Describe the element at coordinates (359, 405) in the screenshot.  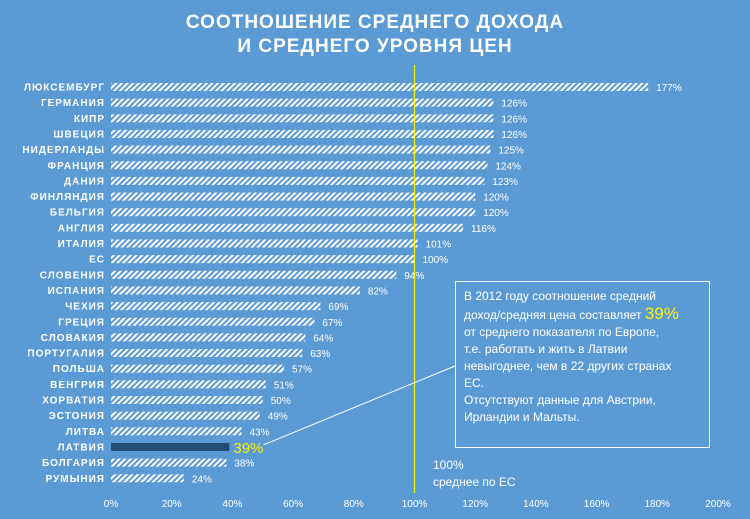
I see `annotation-pointer` at that location.